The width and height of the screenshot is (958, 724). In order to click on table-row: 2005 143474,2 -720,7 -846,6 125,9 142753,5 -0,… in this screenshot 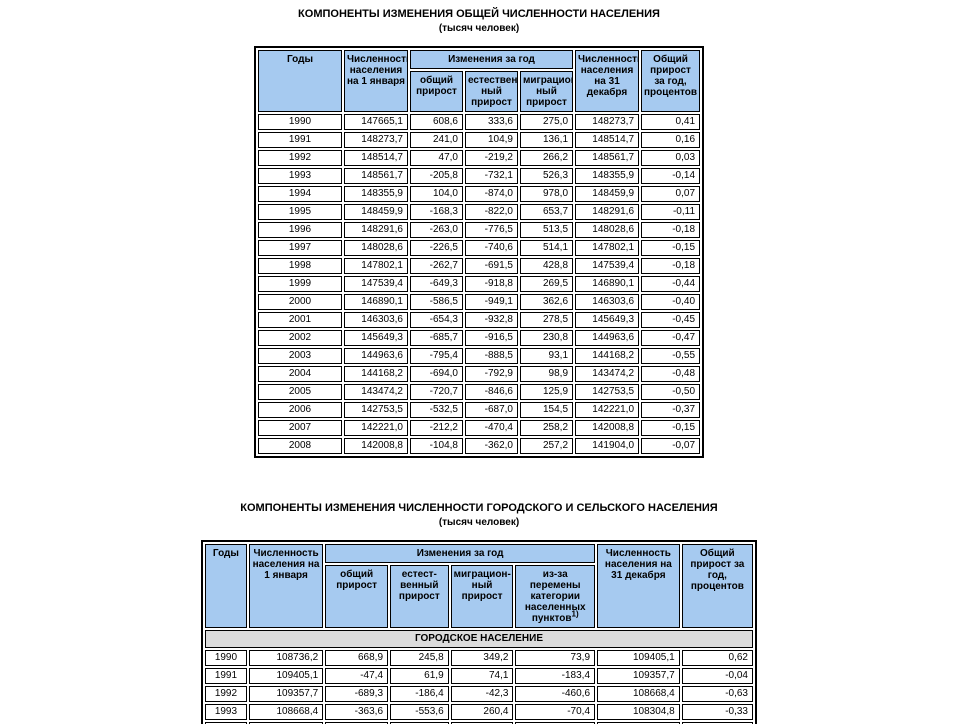, I will do `click(479, 392)`.